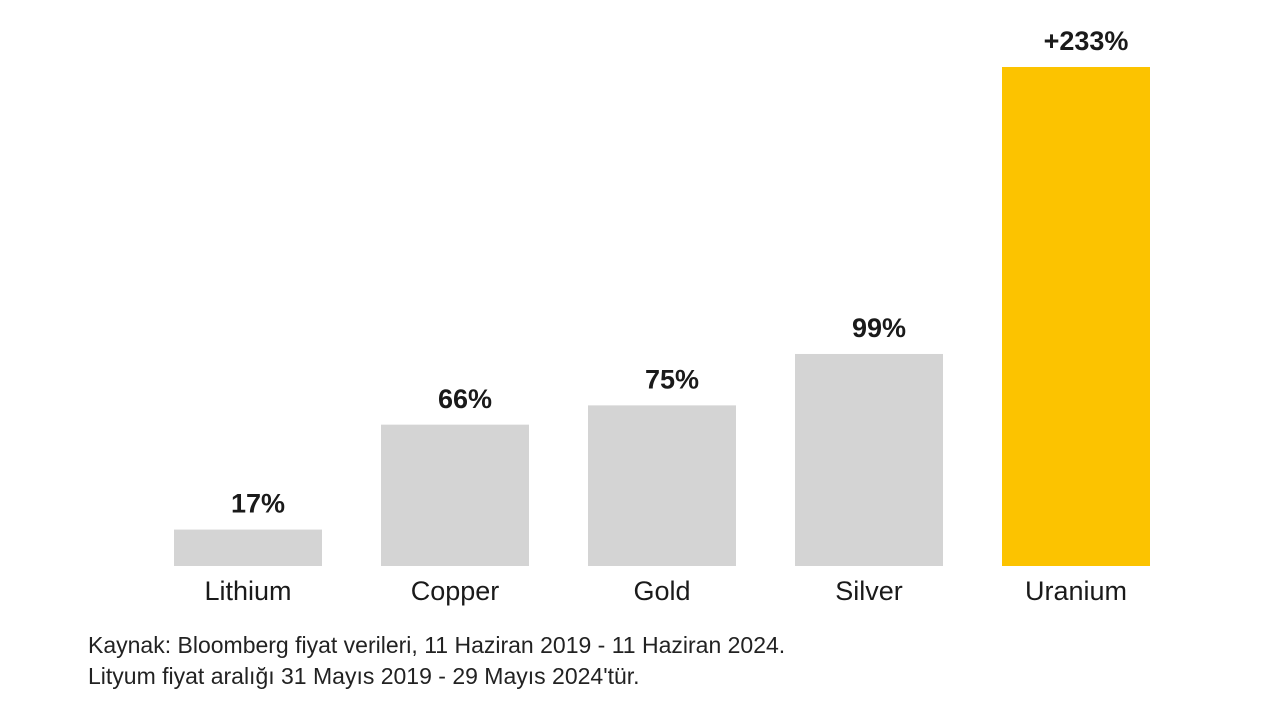  I want to click on x-tick-label: Lithium, so click(247, 591).